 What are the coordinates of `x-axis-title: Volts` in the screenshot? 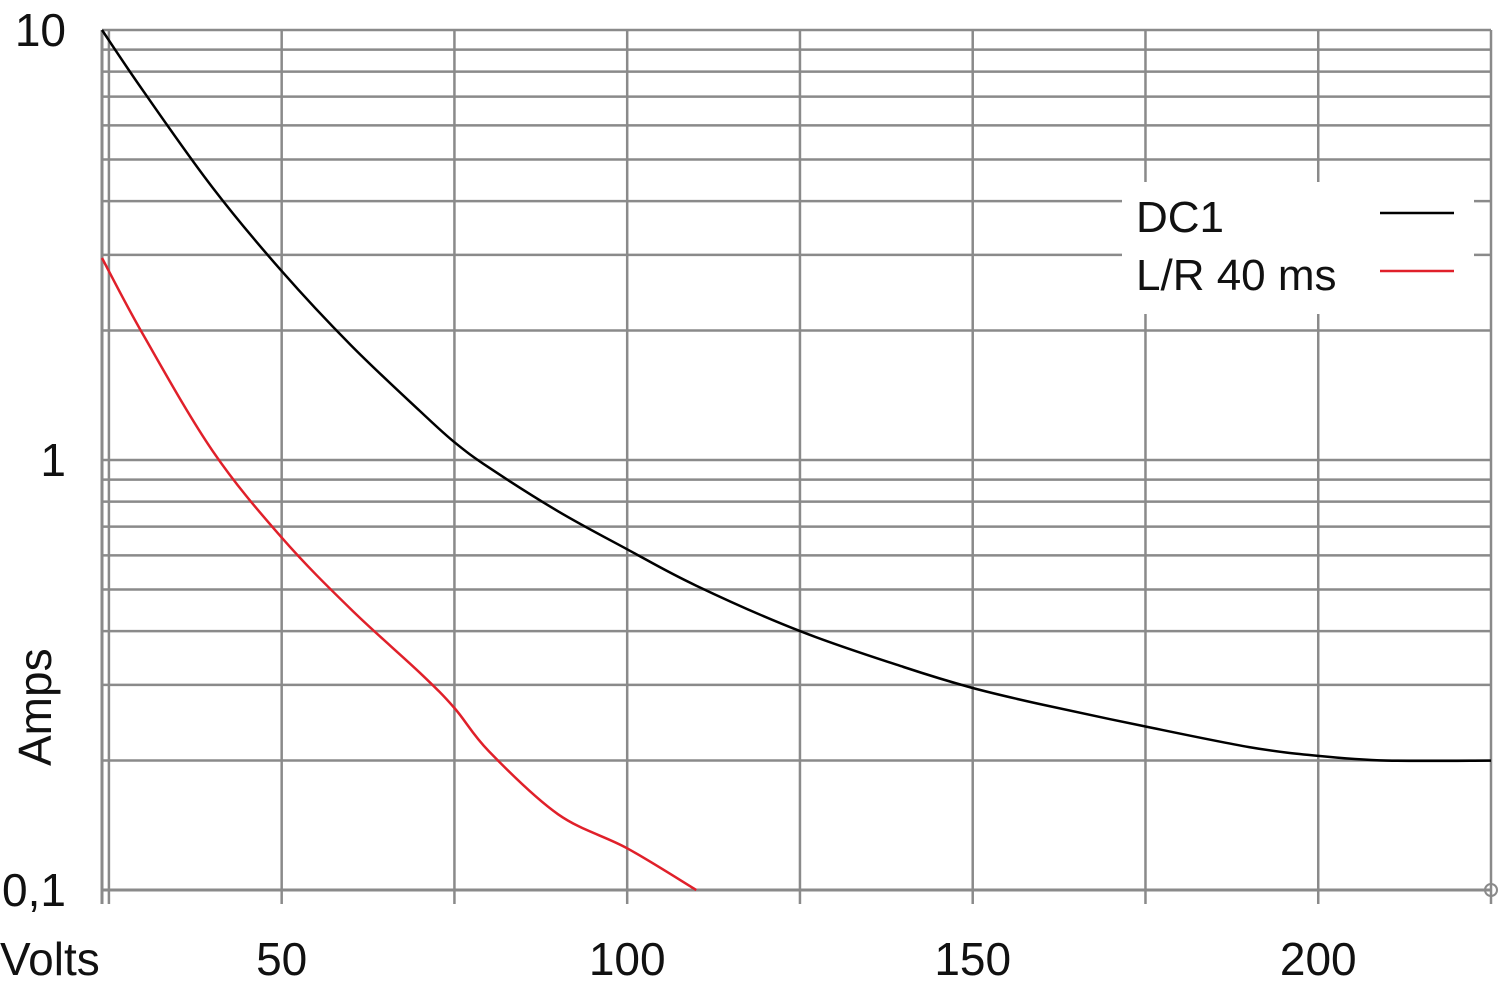 It's located at (50, 959).